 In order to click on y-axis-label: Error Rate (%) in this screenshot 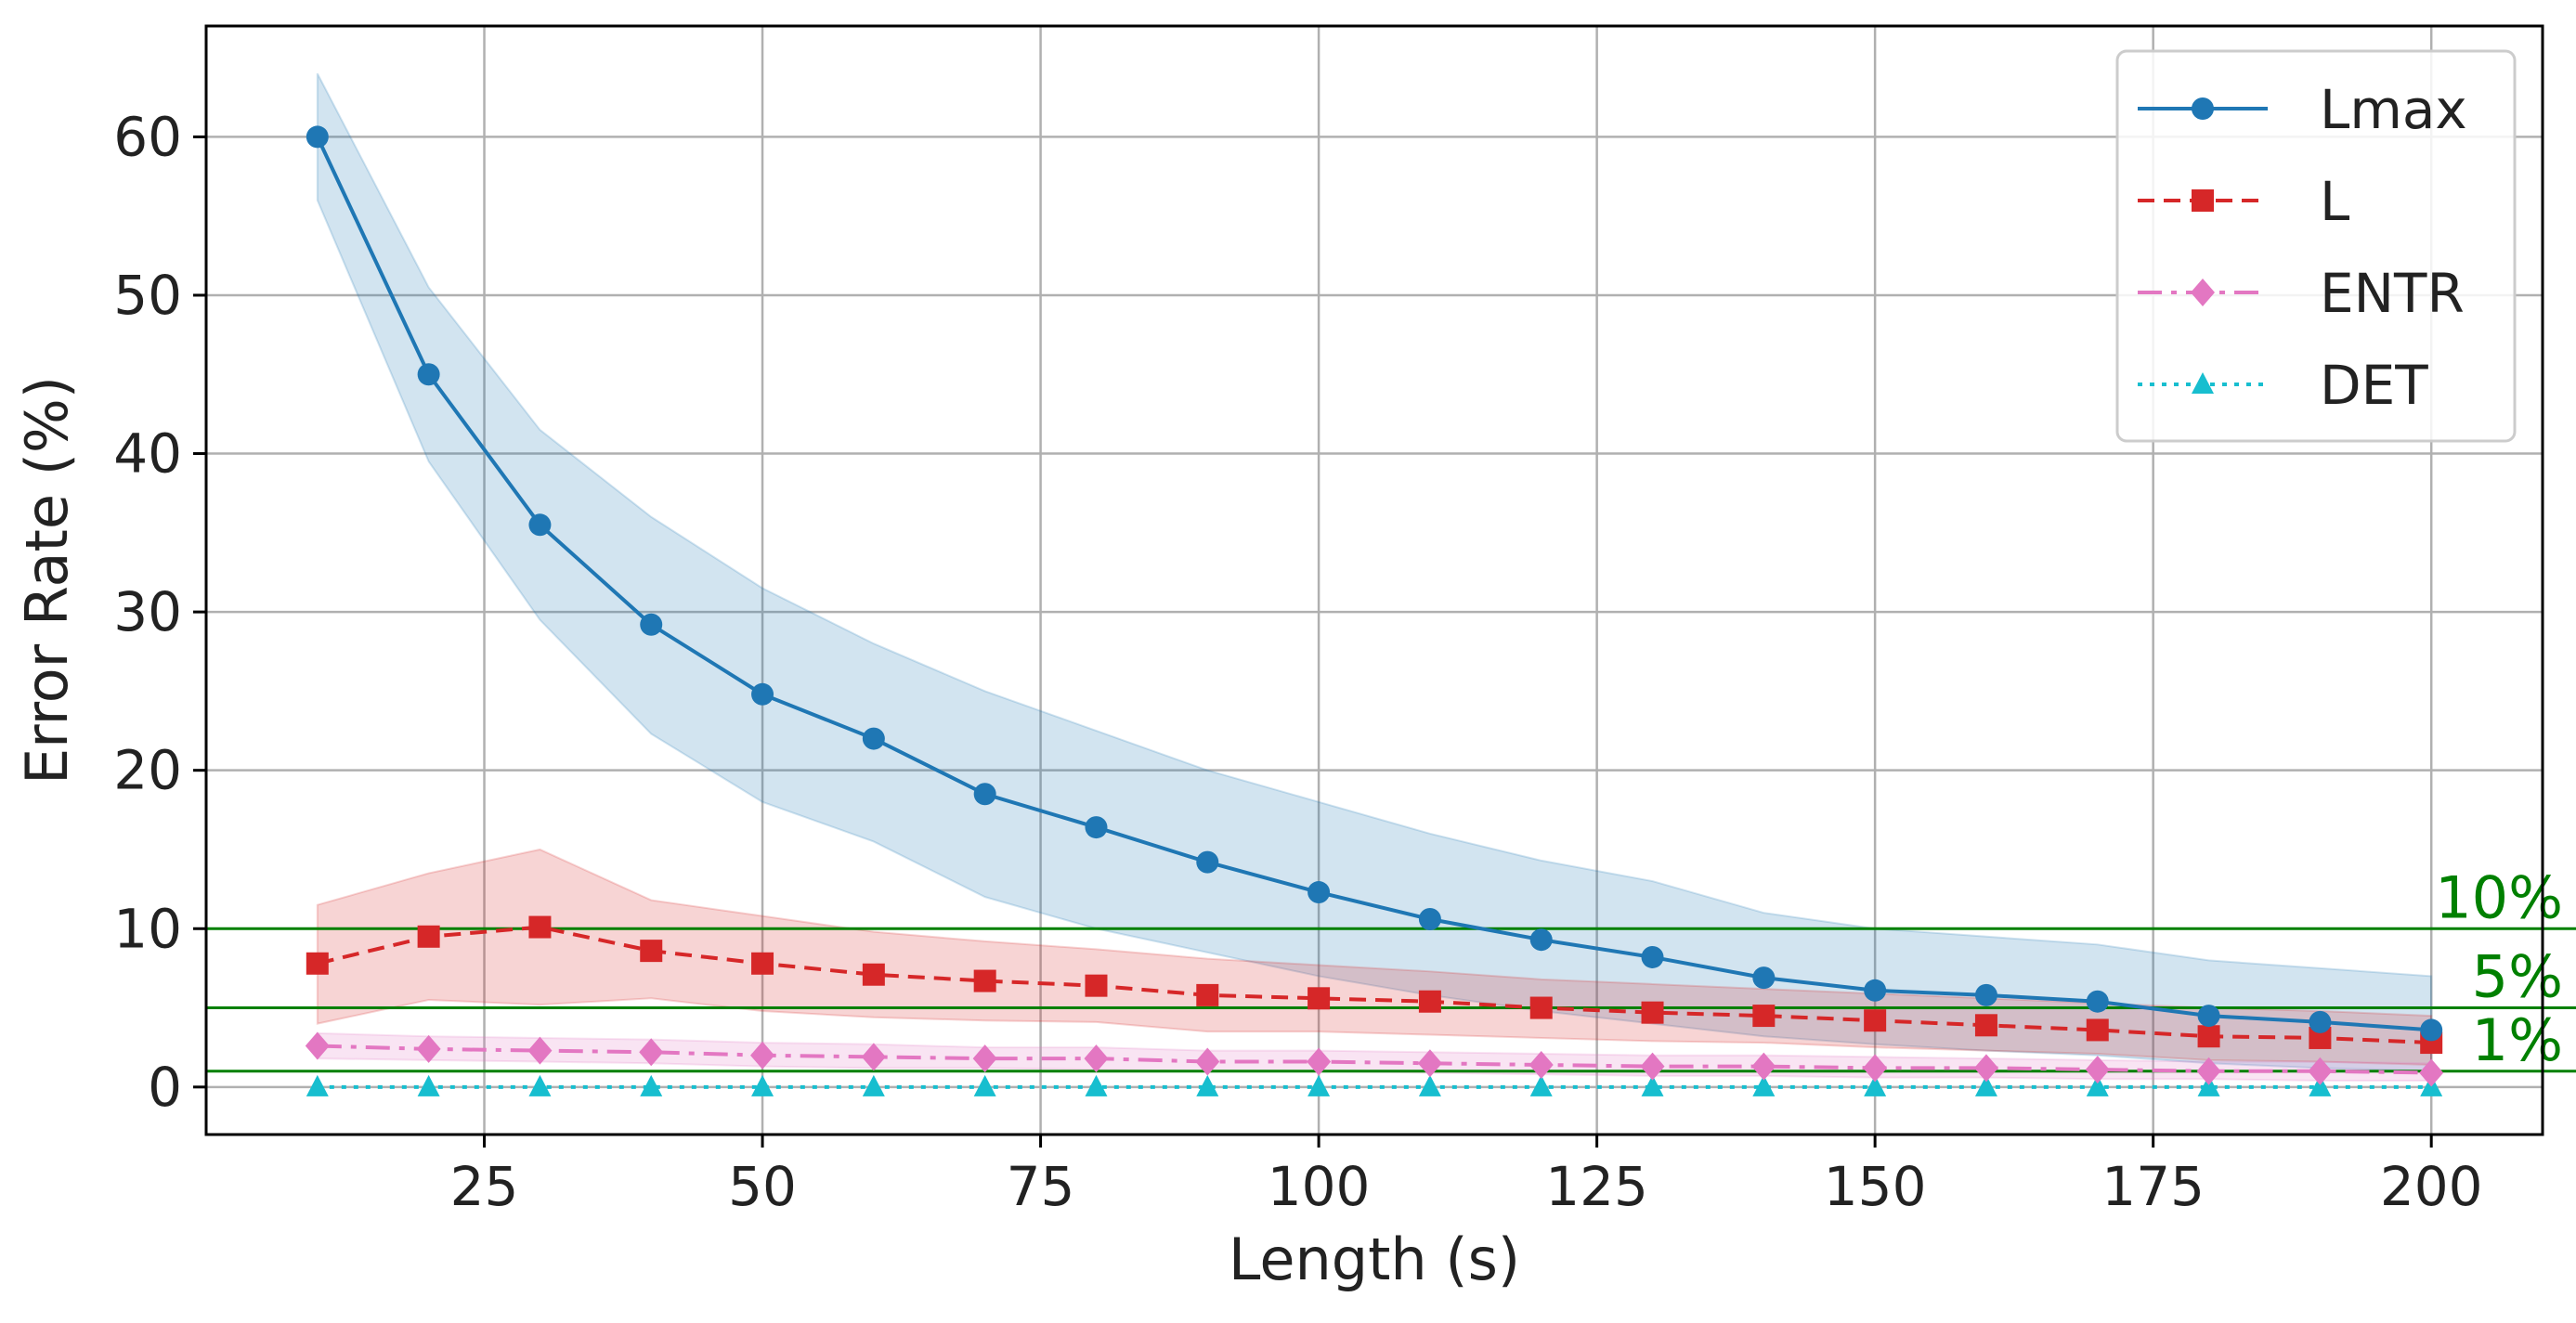, I will do `click(47, 580)`.